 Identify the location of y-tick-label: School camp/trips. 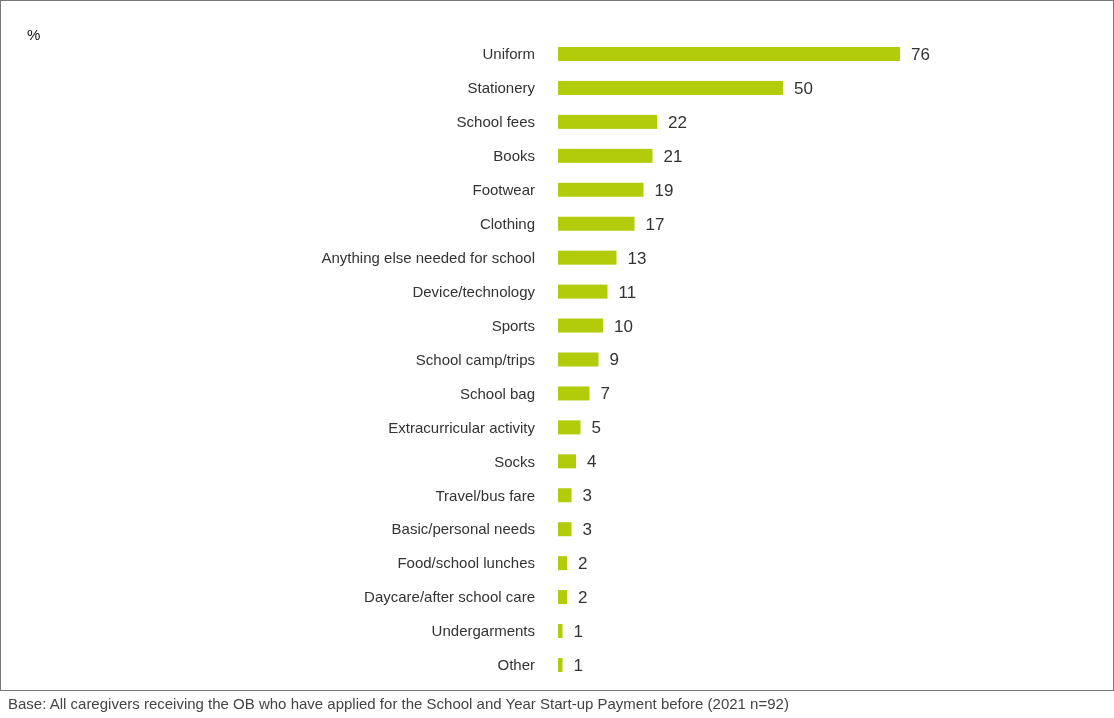
(475, 359).